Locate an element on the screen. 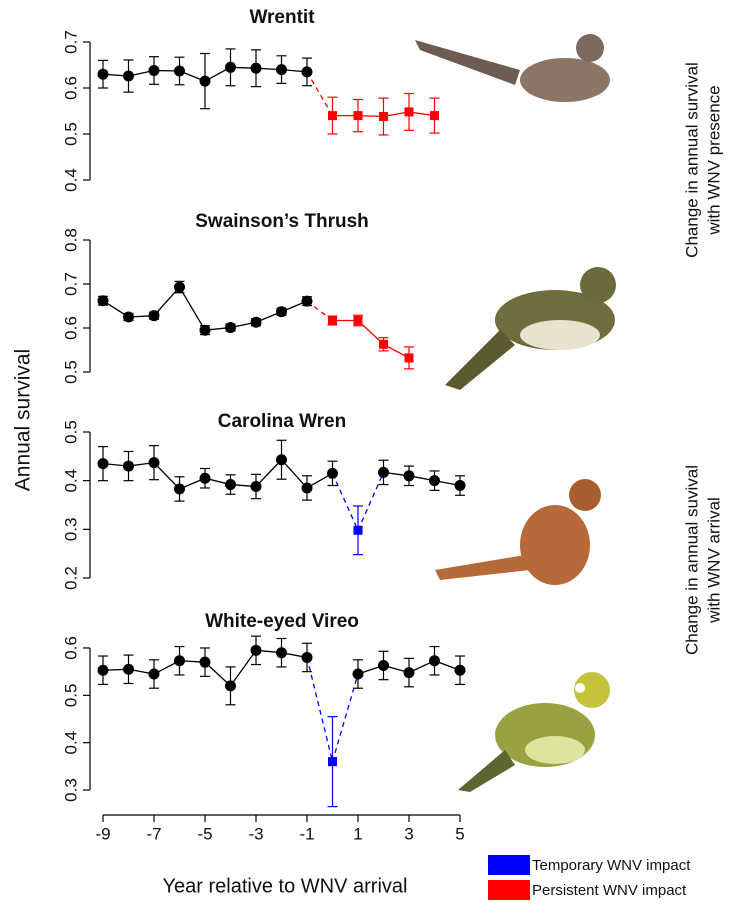 This screenshot has height=905, width=734. chart-title: Swainson’s Thrush is located at coordinates (282, 221).